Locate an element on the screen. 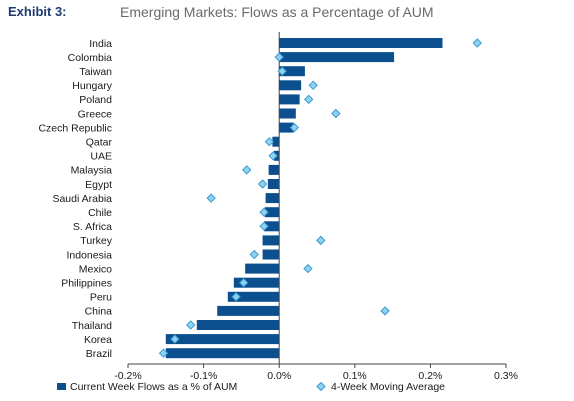 The height and width of the screenshot is (401, 574). category-label: Brazil is located at coordinates (99, 354).